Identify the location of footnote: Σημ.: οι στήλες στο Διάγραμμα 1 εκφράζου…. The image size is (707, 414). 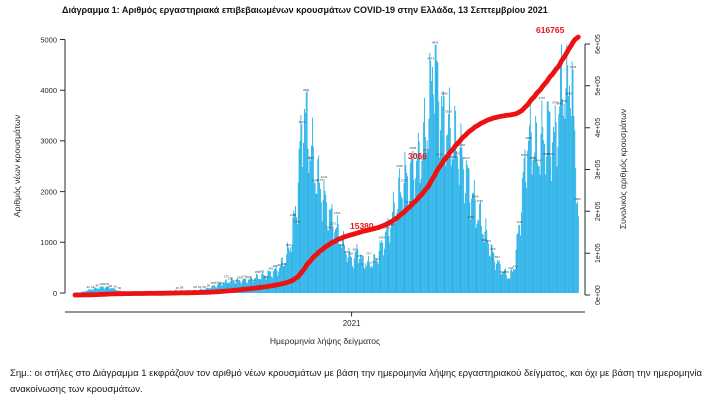
(356, 381).